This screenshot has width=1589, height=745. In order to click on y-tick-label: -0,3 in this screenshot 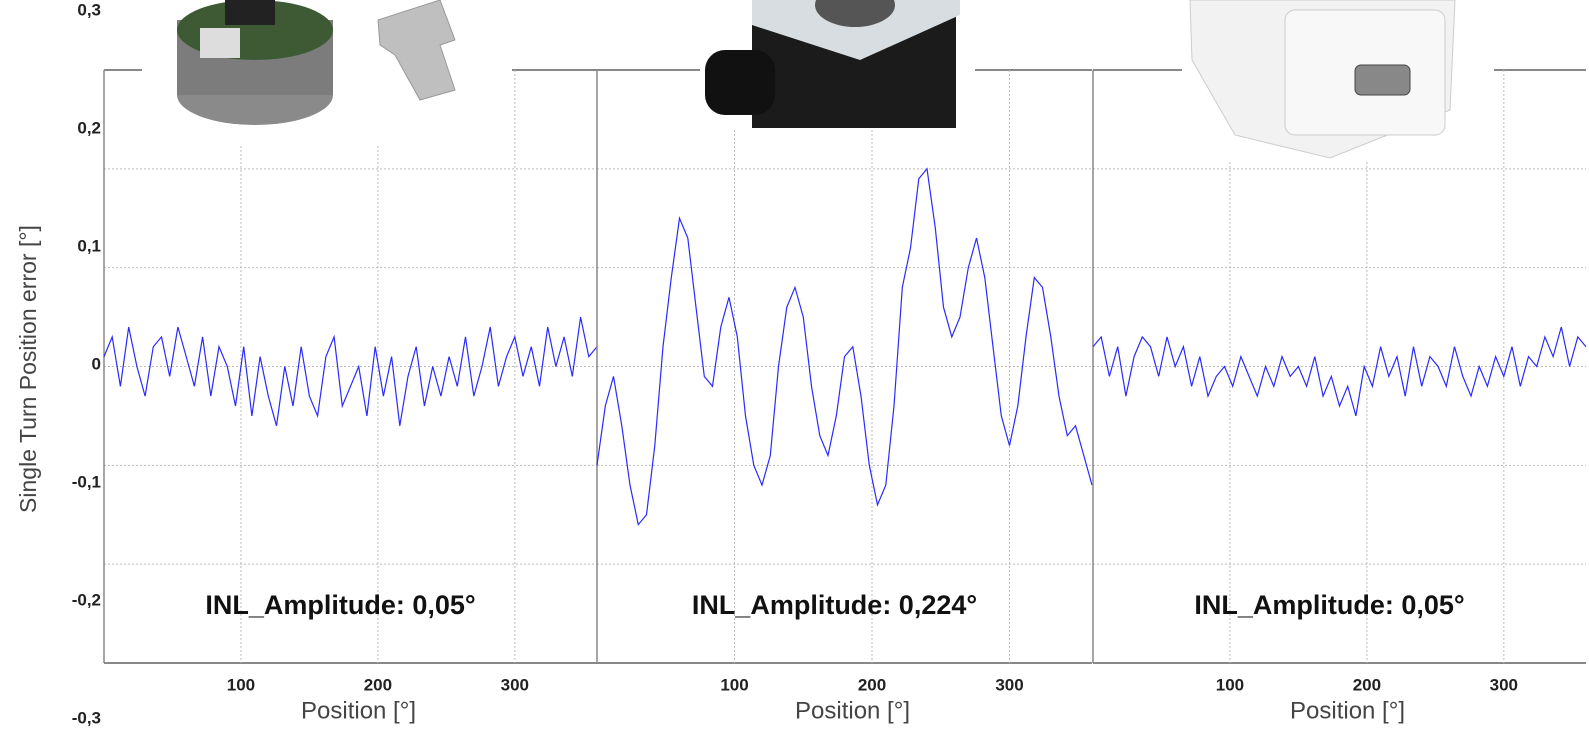, I will do `click(86, 717)`.